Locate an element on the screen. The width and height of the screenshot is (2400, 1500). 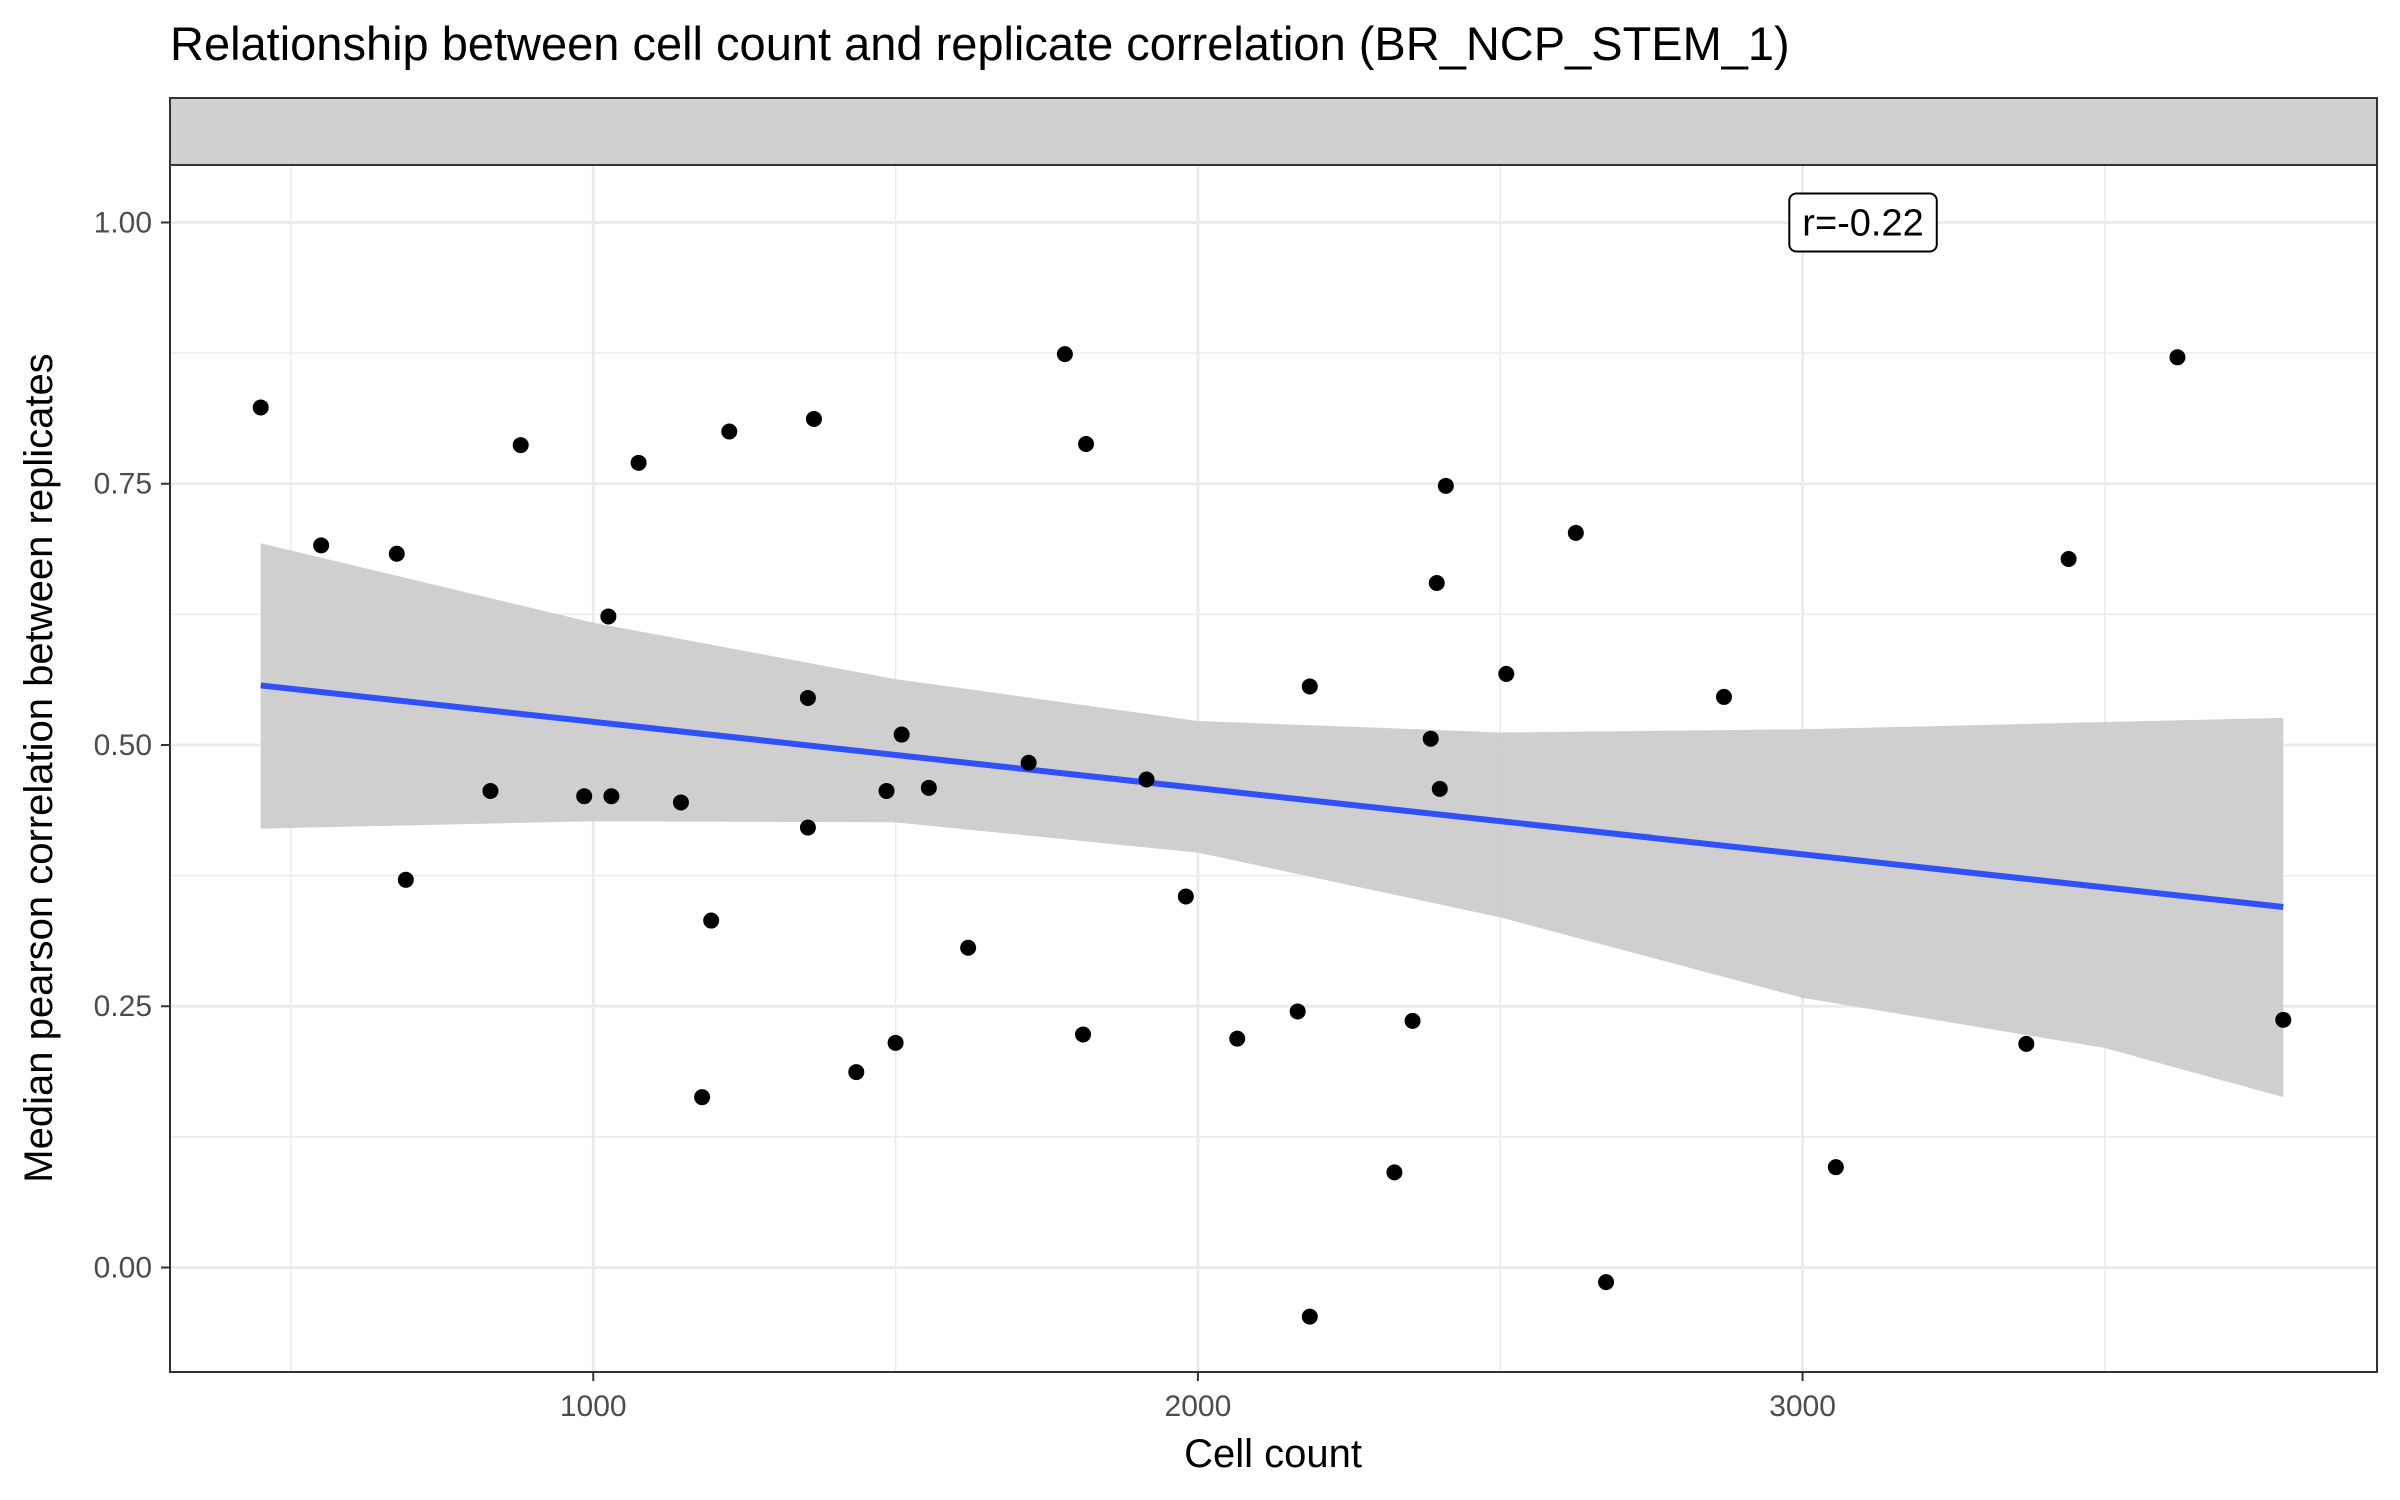
correlation-annotation: r=-0.22 is located at coordinates (1863, 222).